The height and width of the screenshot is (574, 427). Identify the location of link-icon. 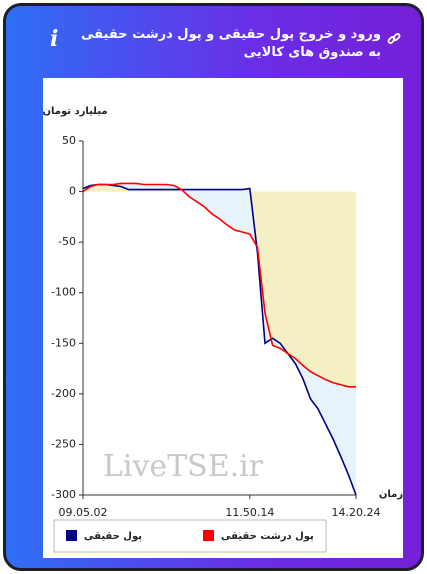
(394, 39).